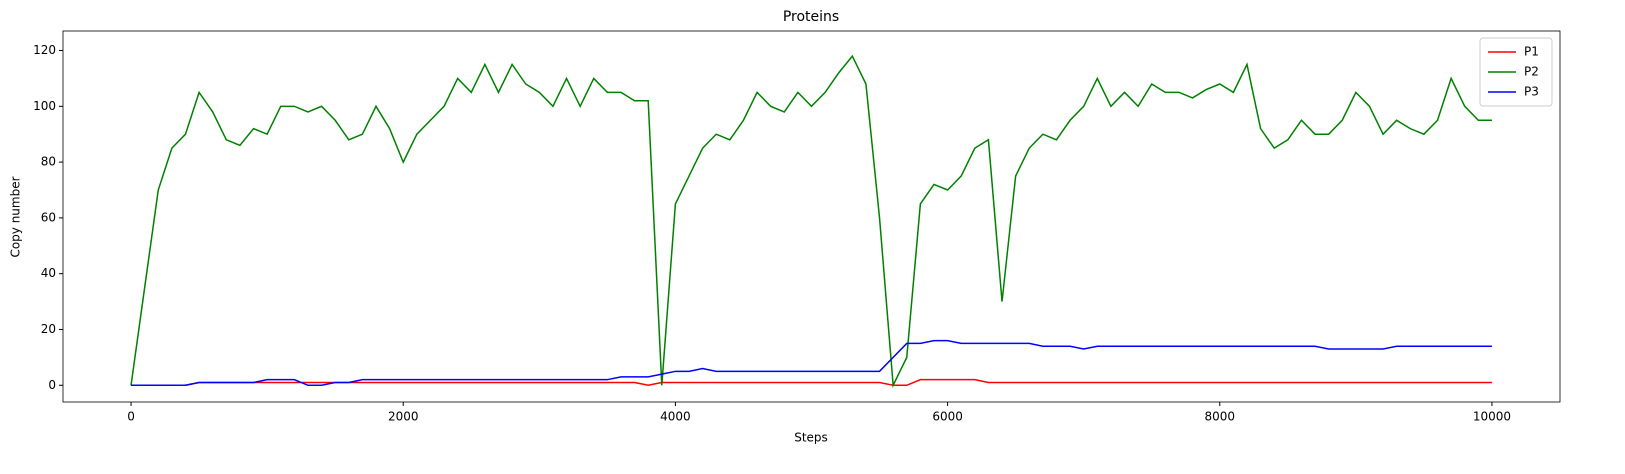 The image size is (1625, 474). I want to click on y-tick-label: 20, so click(48, 329).